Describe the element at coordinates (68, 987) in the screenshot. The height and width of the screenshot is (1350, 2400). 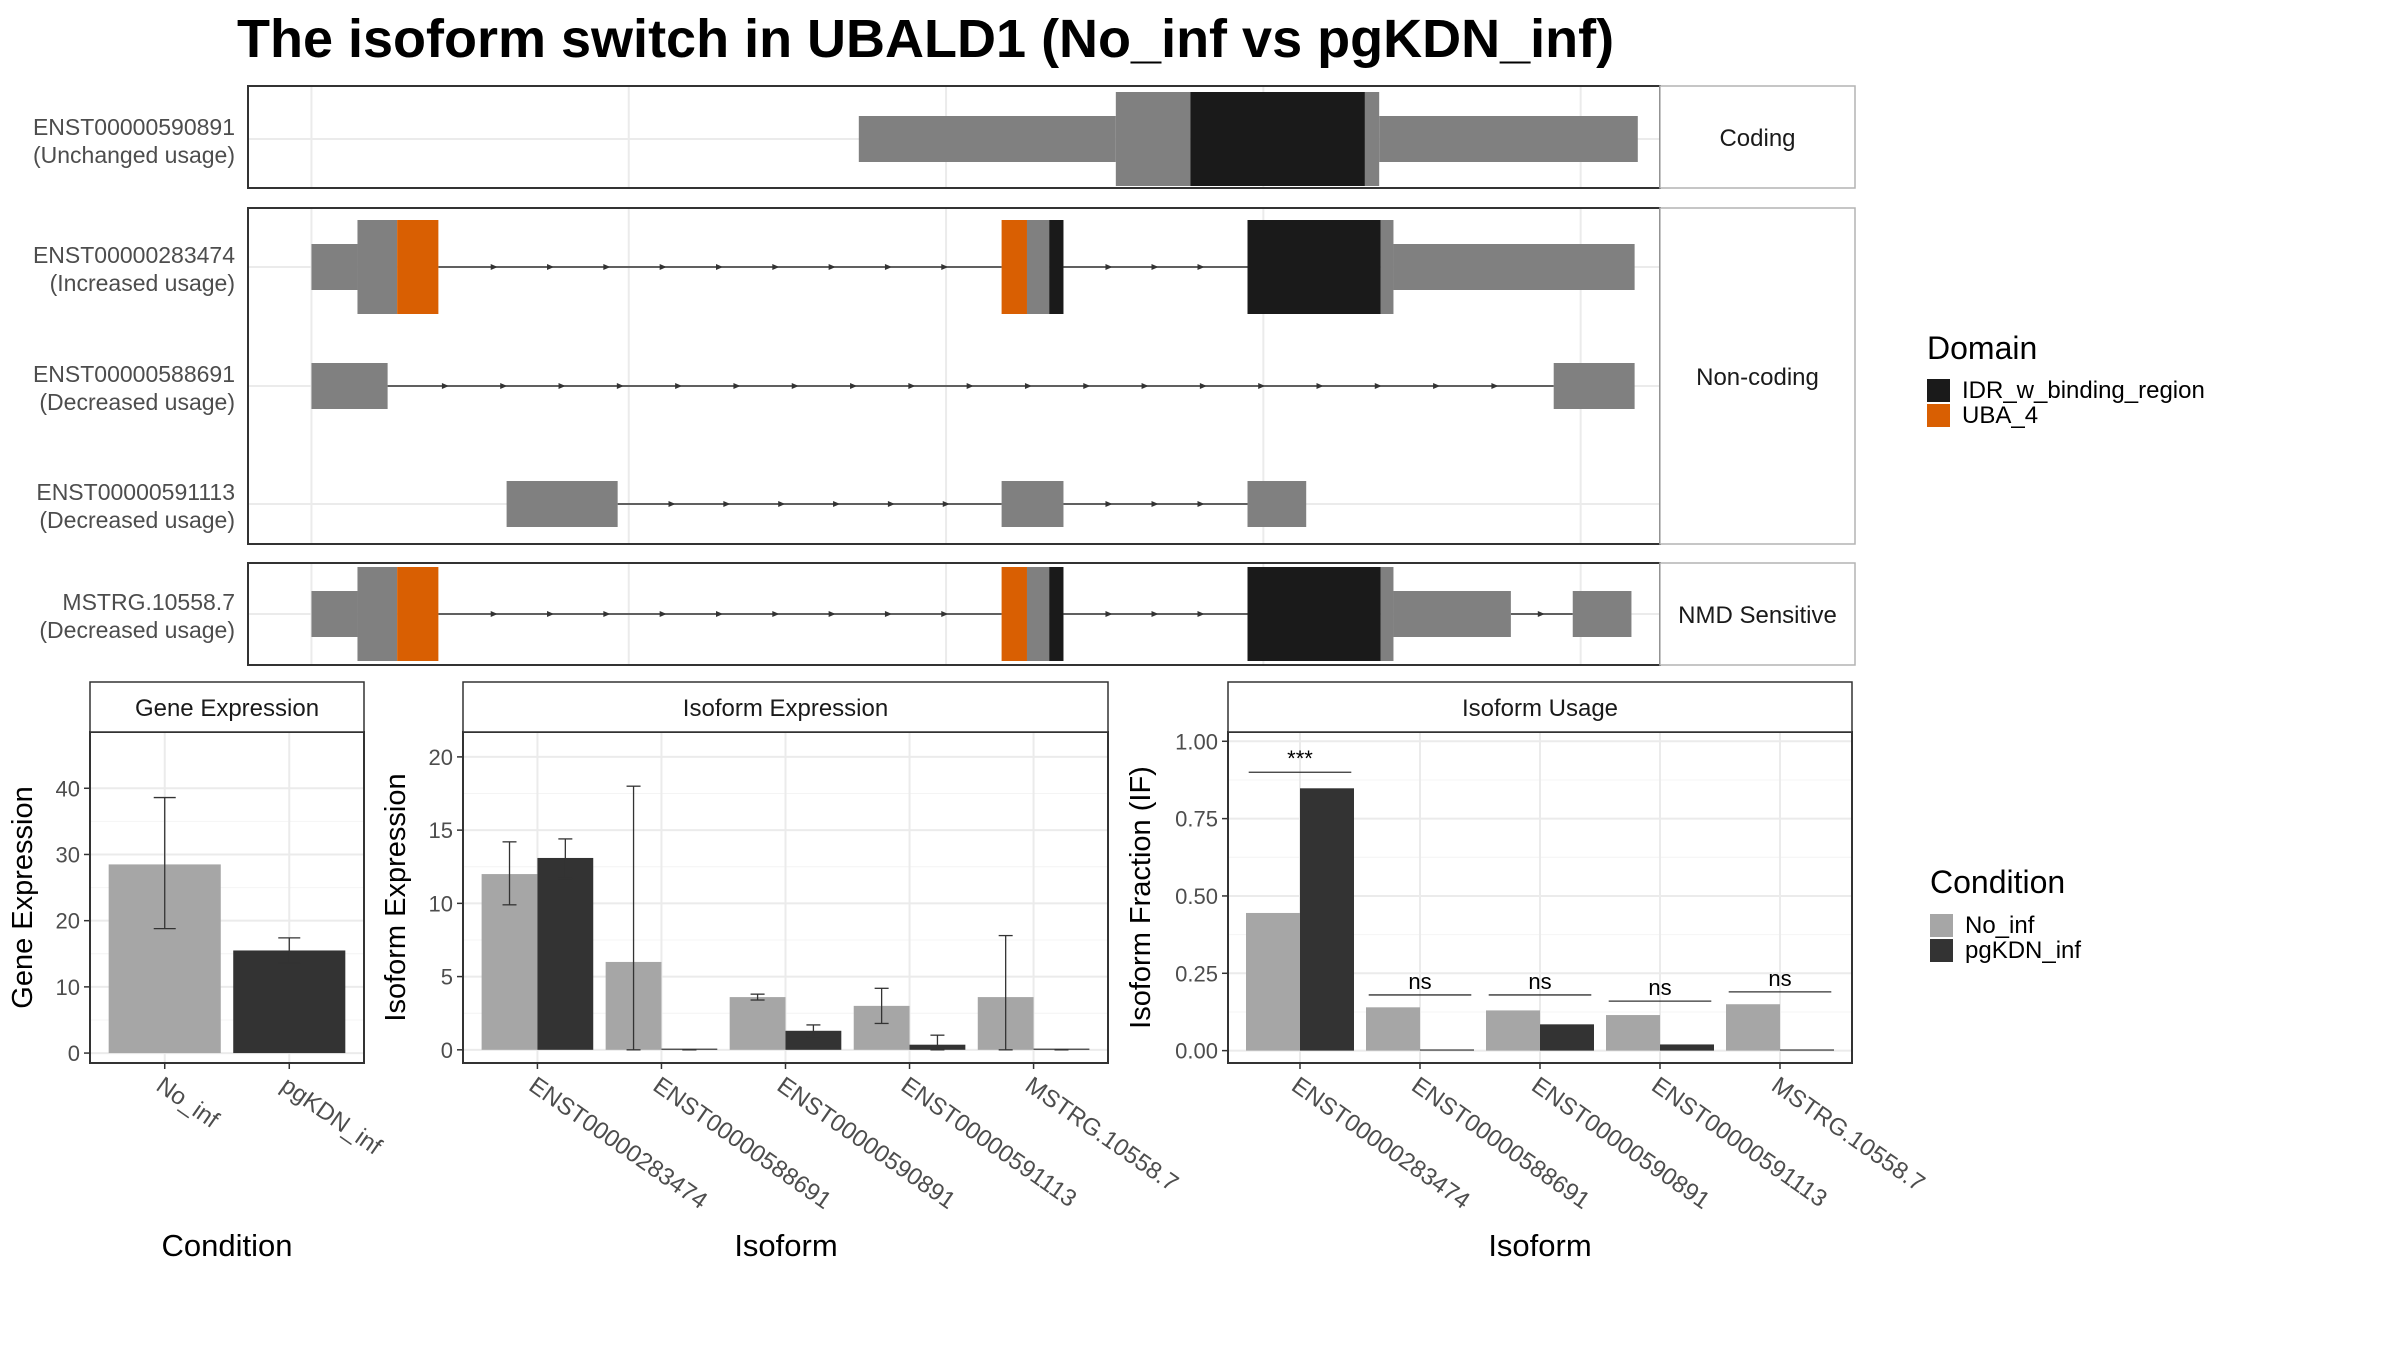
I see `y-tick-label: 10` at that location.